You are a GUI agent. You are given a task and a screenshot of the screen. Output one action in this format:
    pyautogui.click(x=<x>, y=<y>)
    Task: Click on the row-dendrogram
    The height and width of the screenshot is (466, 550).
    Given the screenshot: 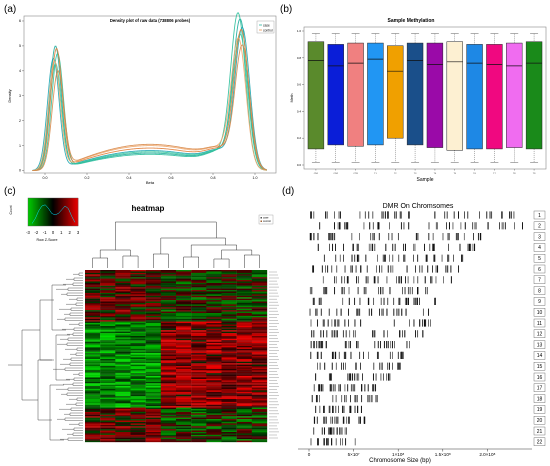 What is the action you would take?
    pyautogui.click(x=45, y=356)
    